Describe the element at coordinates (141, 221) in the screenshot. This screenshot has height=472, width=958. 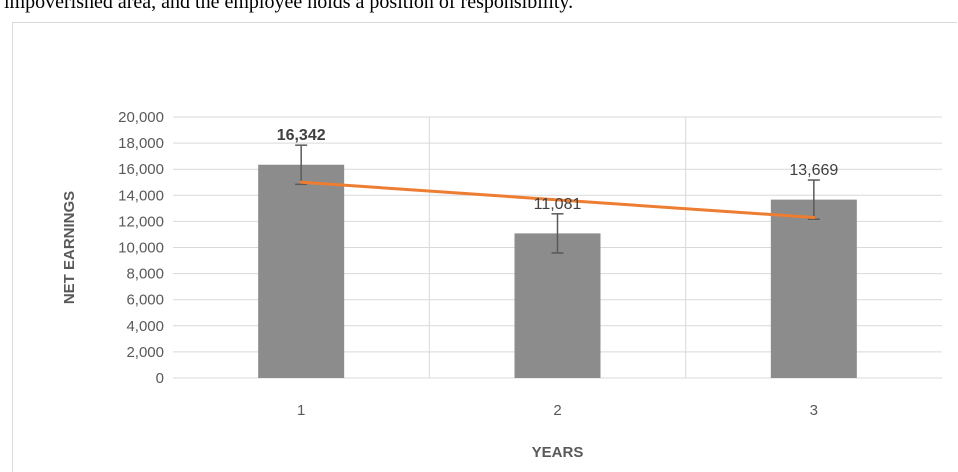
I see `y-tick-label: 12,000` at that location.